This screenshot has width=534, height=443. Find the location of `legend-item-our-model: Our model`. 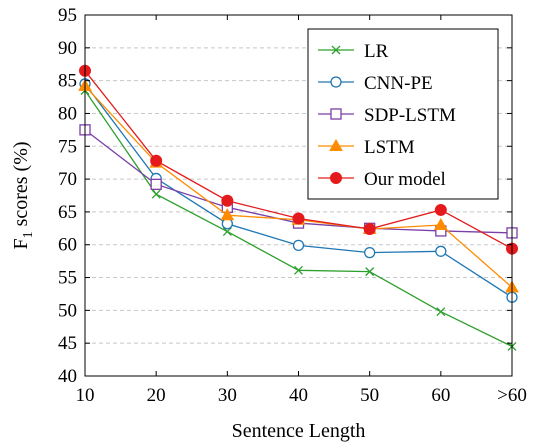

legend-item-our-model: Our model is located at coordinates (382, 179).